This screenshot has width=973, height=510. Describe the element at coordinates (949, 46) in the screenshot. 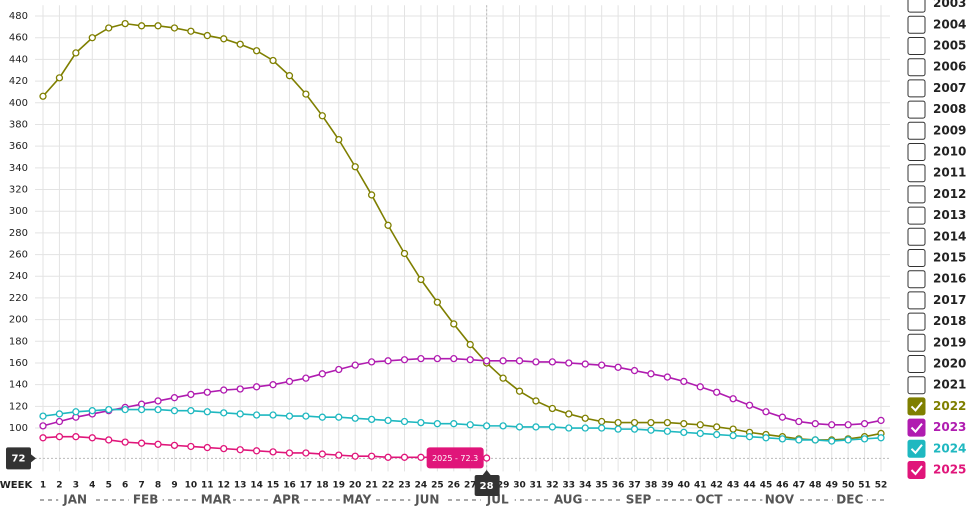

I see `legend-label: 2005` at that location.